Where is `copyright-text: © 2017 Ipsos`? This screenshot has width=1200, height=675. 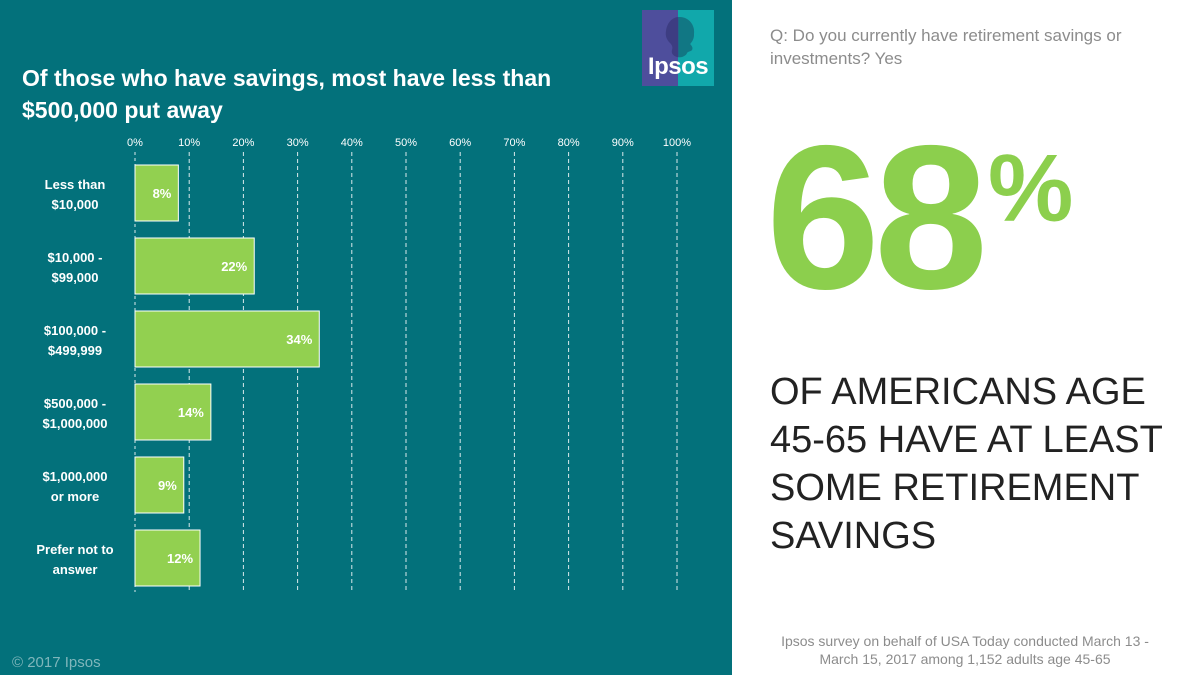 copyright-text: © 2017 Ipsos is located at coordinates (56, 662).